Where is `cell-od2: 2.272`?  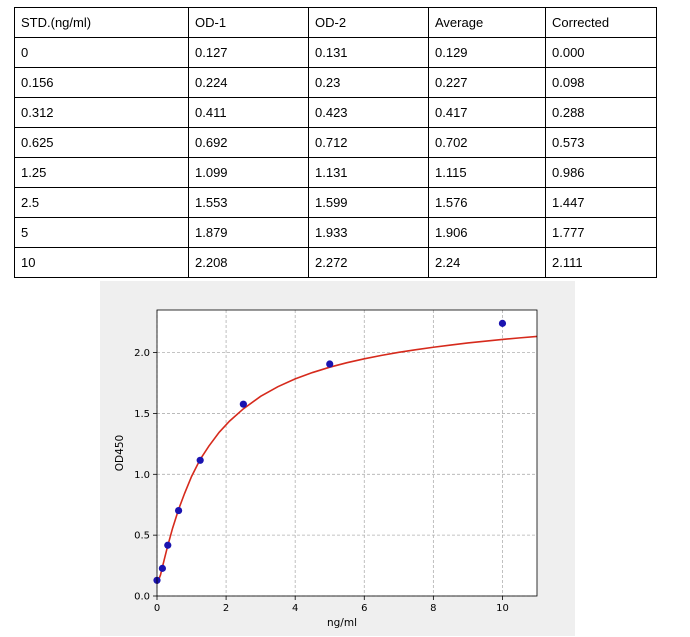 cell-od2: 2.272 is located at coordinates (368, 262).